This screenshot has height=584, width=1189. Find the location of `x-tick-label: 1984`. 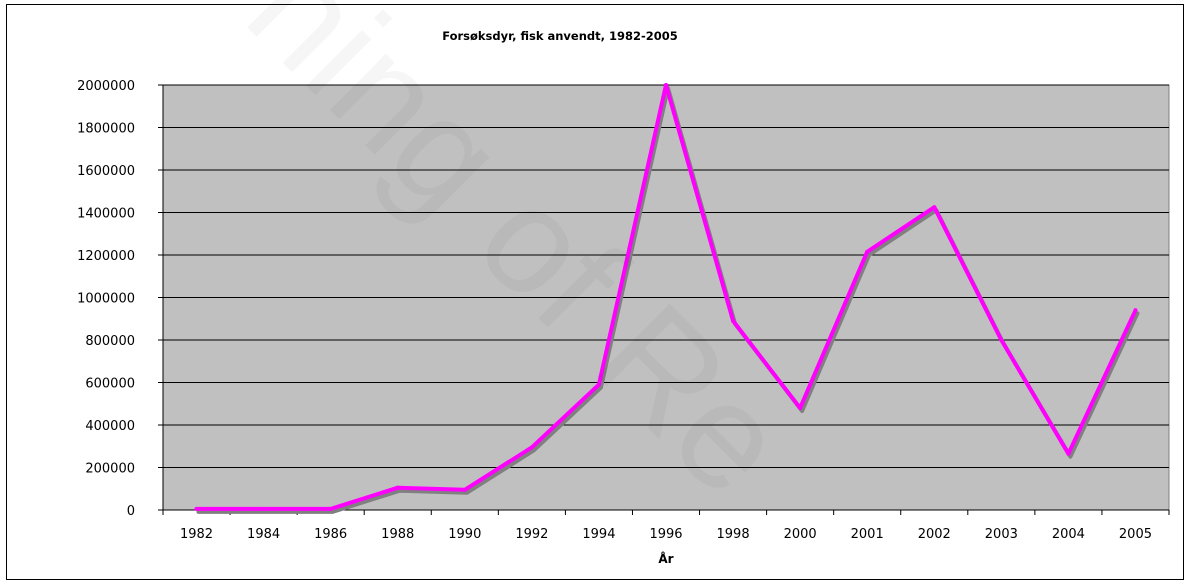

x-tick-label: 1984 is located at coordinates (263, 534).